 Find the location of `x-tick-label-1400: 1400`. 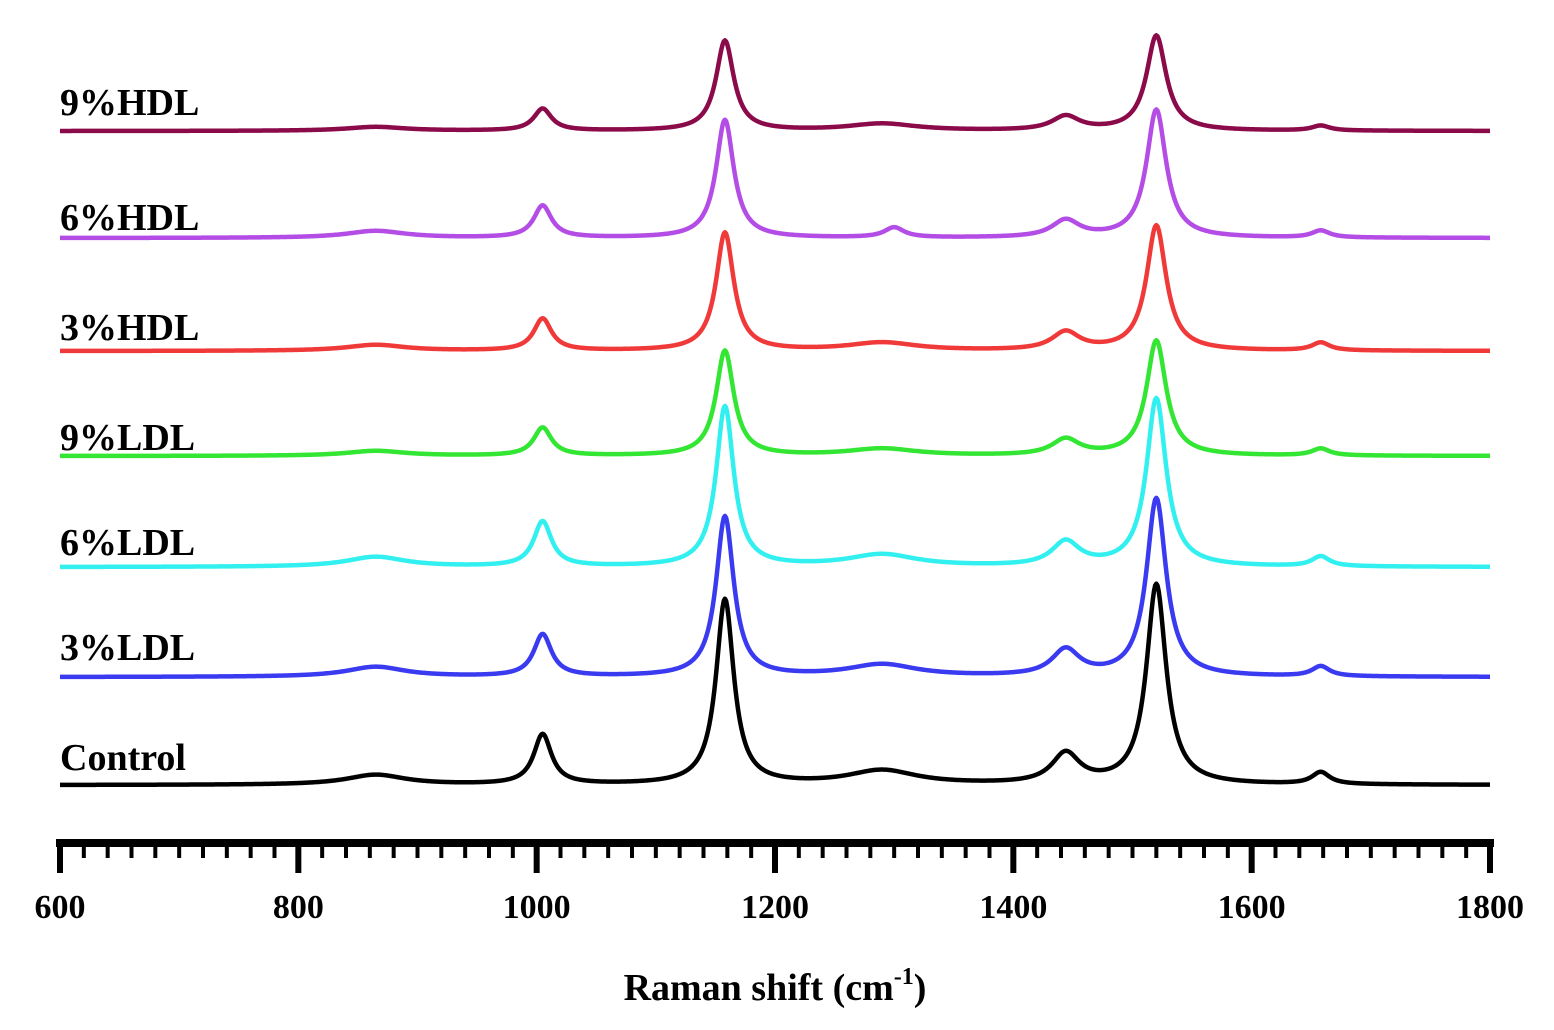

x-tick-label-1400: 1400 is located at coordinates (1013, 907).